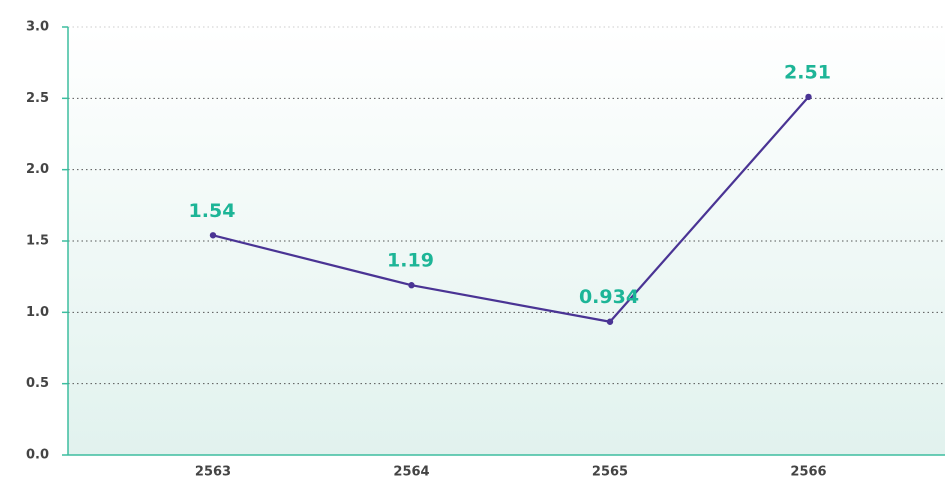 The image size is (945, 481). What do you see at coordinates (213, 472) in the screenshot?
I see `x-tick-label: 2563` at bounding box center [213, 472].